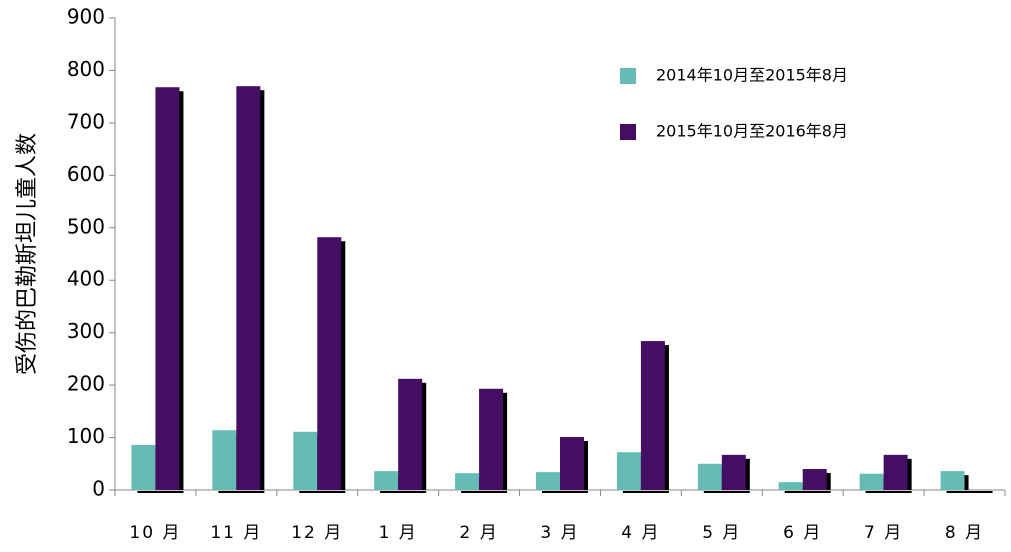  I want to click on y-tick-label: 900, so click(86, 17).